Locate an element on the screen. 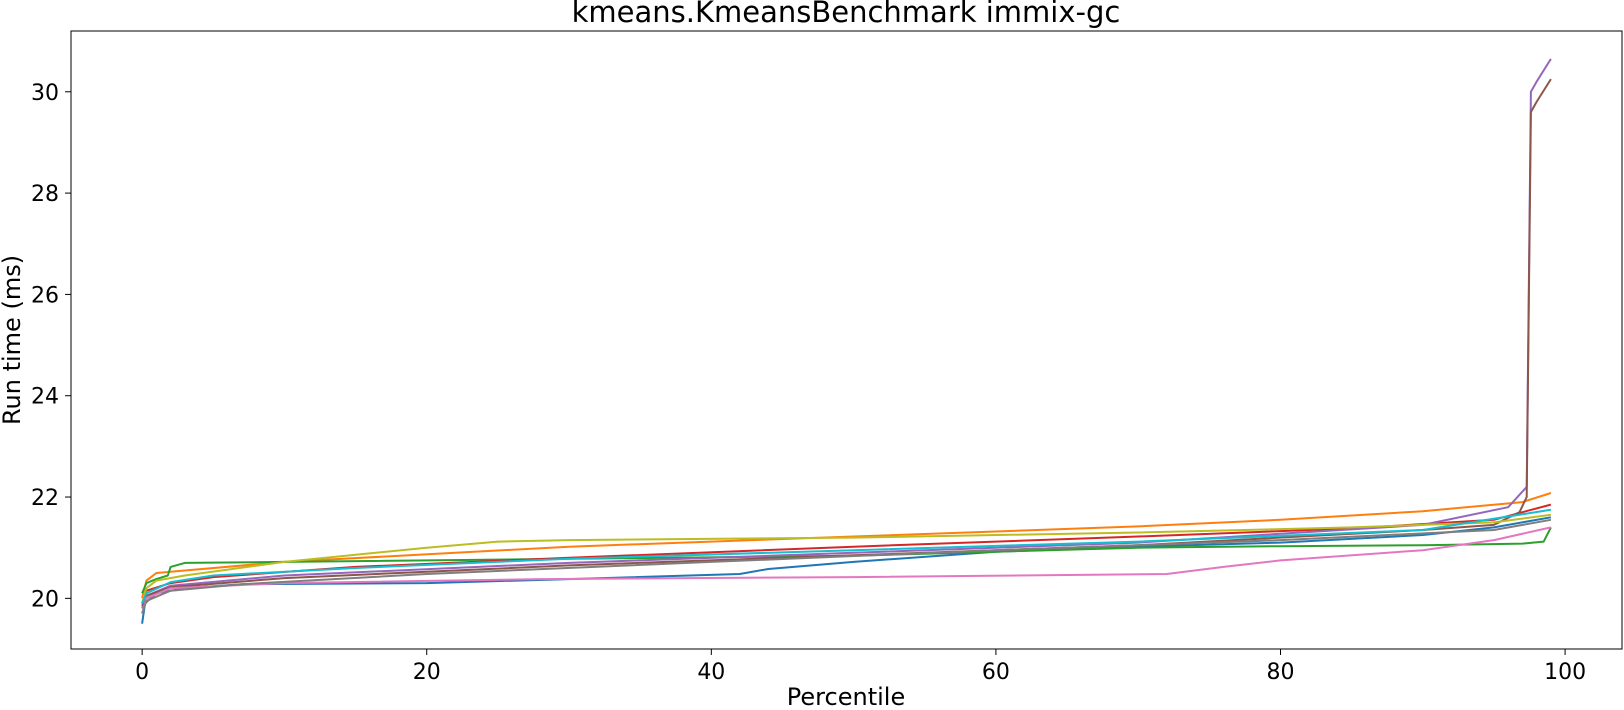  y-tick-label: 20 is located at coordinates (45, 599).